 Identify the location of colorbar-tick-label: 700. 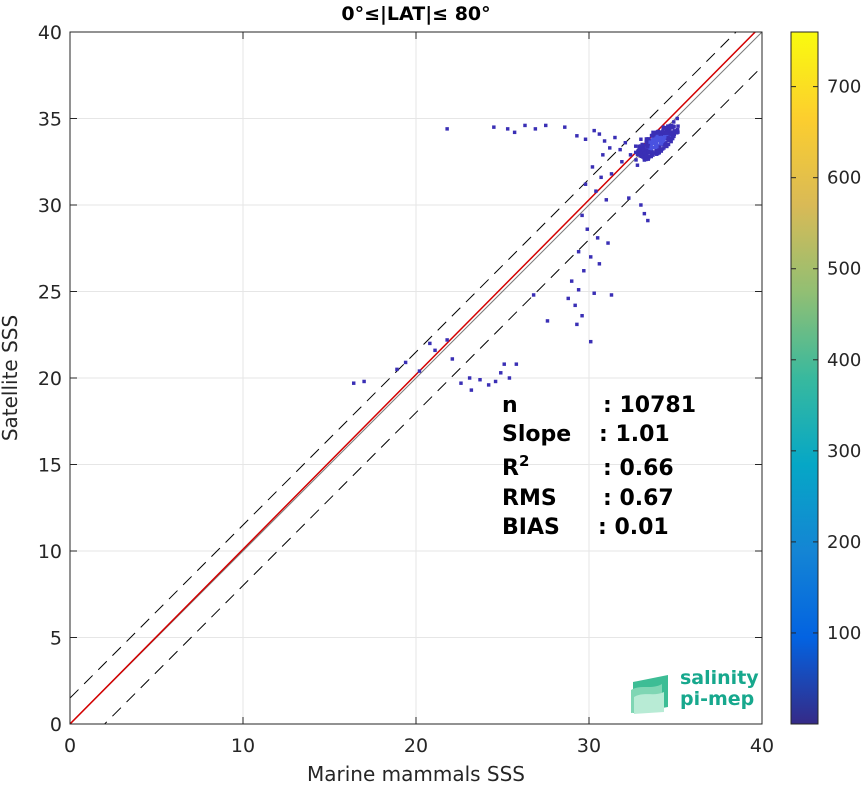
(844, 87).